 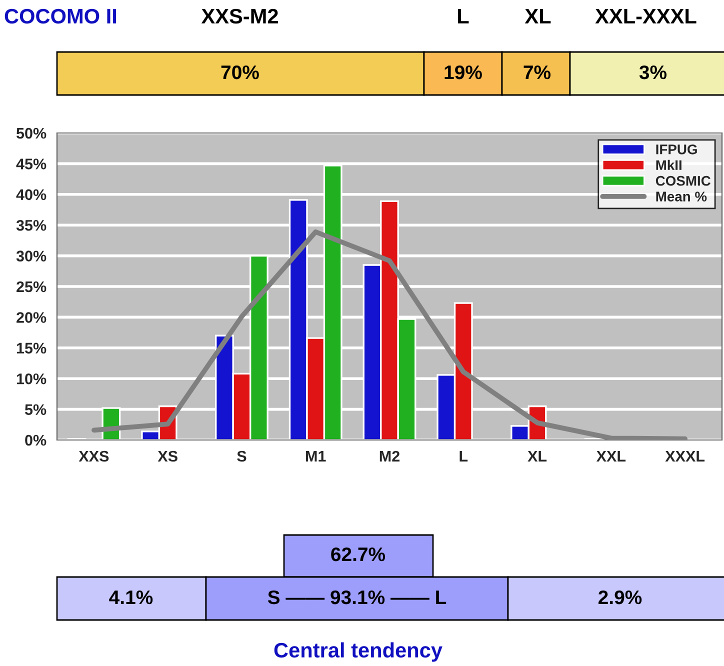 What do you see at coordinates (35, 409) in the screenshot?
I see `y-tick-label: 5%` at bounding box center [35, 409].